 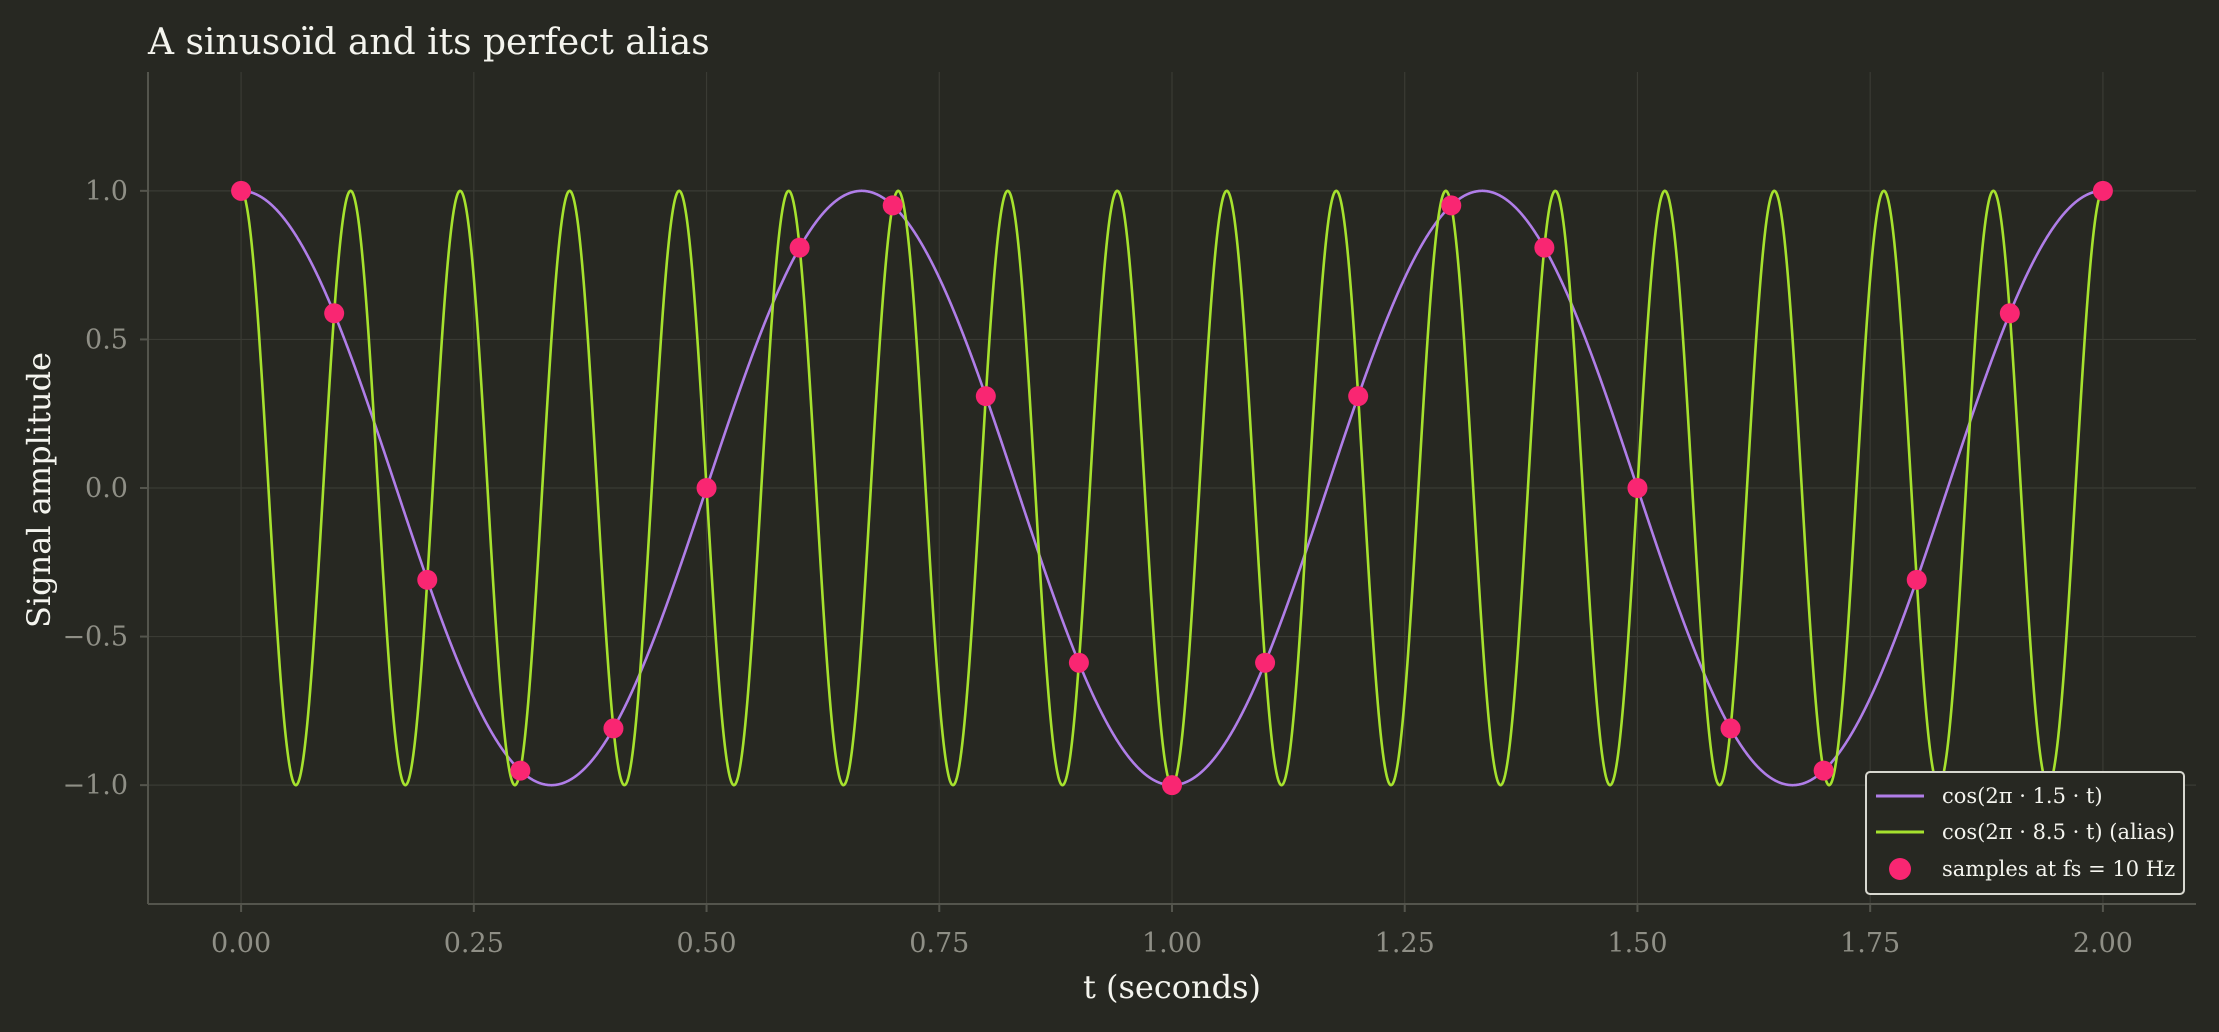 I want to click on x-tick-label: 1.50, so click(x=1637, y=943).